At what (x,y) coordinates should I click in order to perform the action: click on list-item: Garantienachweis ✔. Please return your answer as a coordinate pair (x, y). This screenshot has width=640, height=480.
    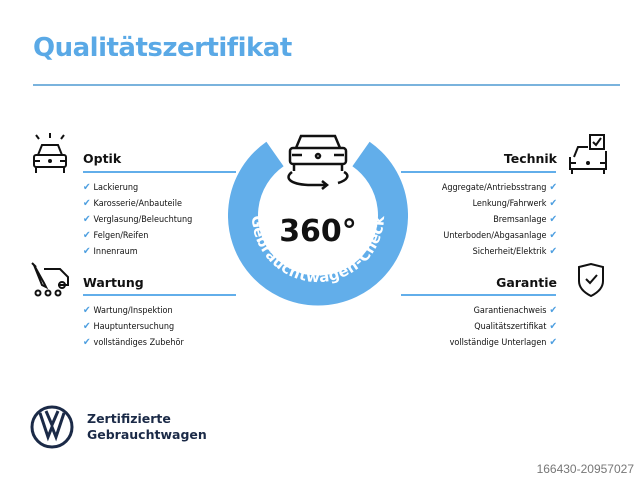
    Looking at the image, I should click on (515, 310).